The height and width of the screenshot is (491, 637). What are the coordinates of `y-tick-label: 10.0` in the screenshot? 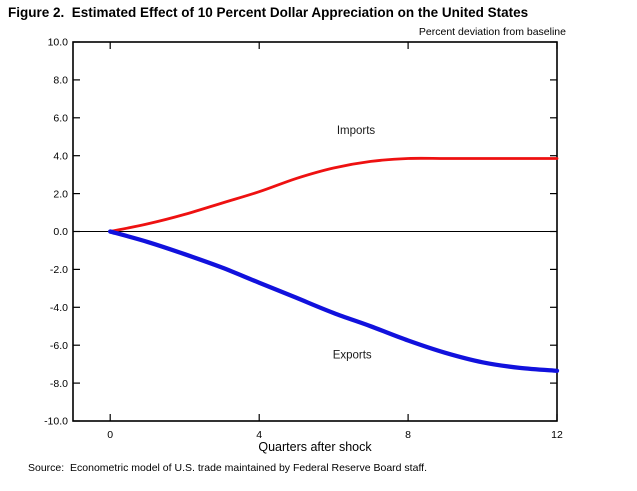 It's located at (58, 43).